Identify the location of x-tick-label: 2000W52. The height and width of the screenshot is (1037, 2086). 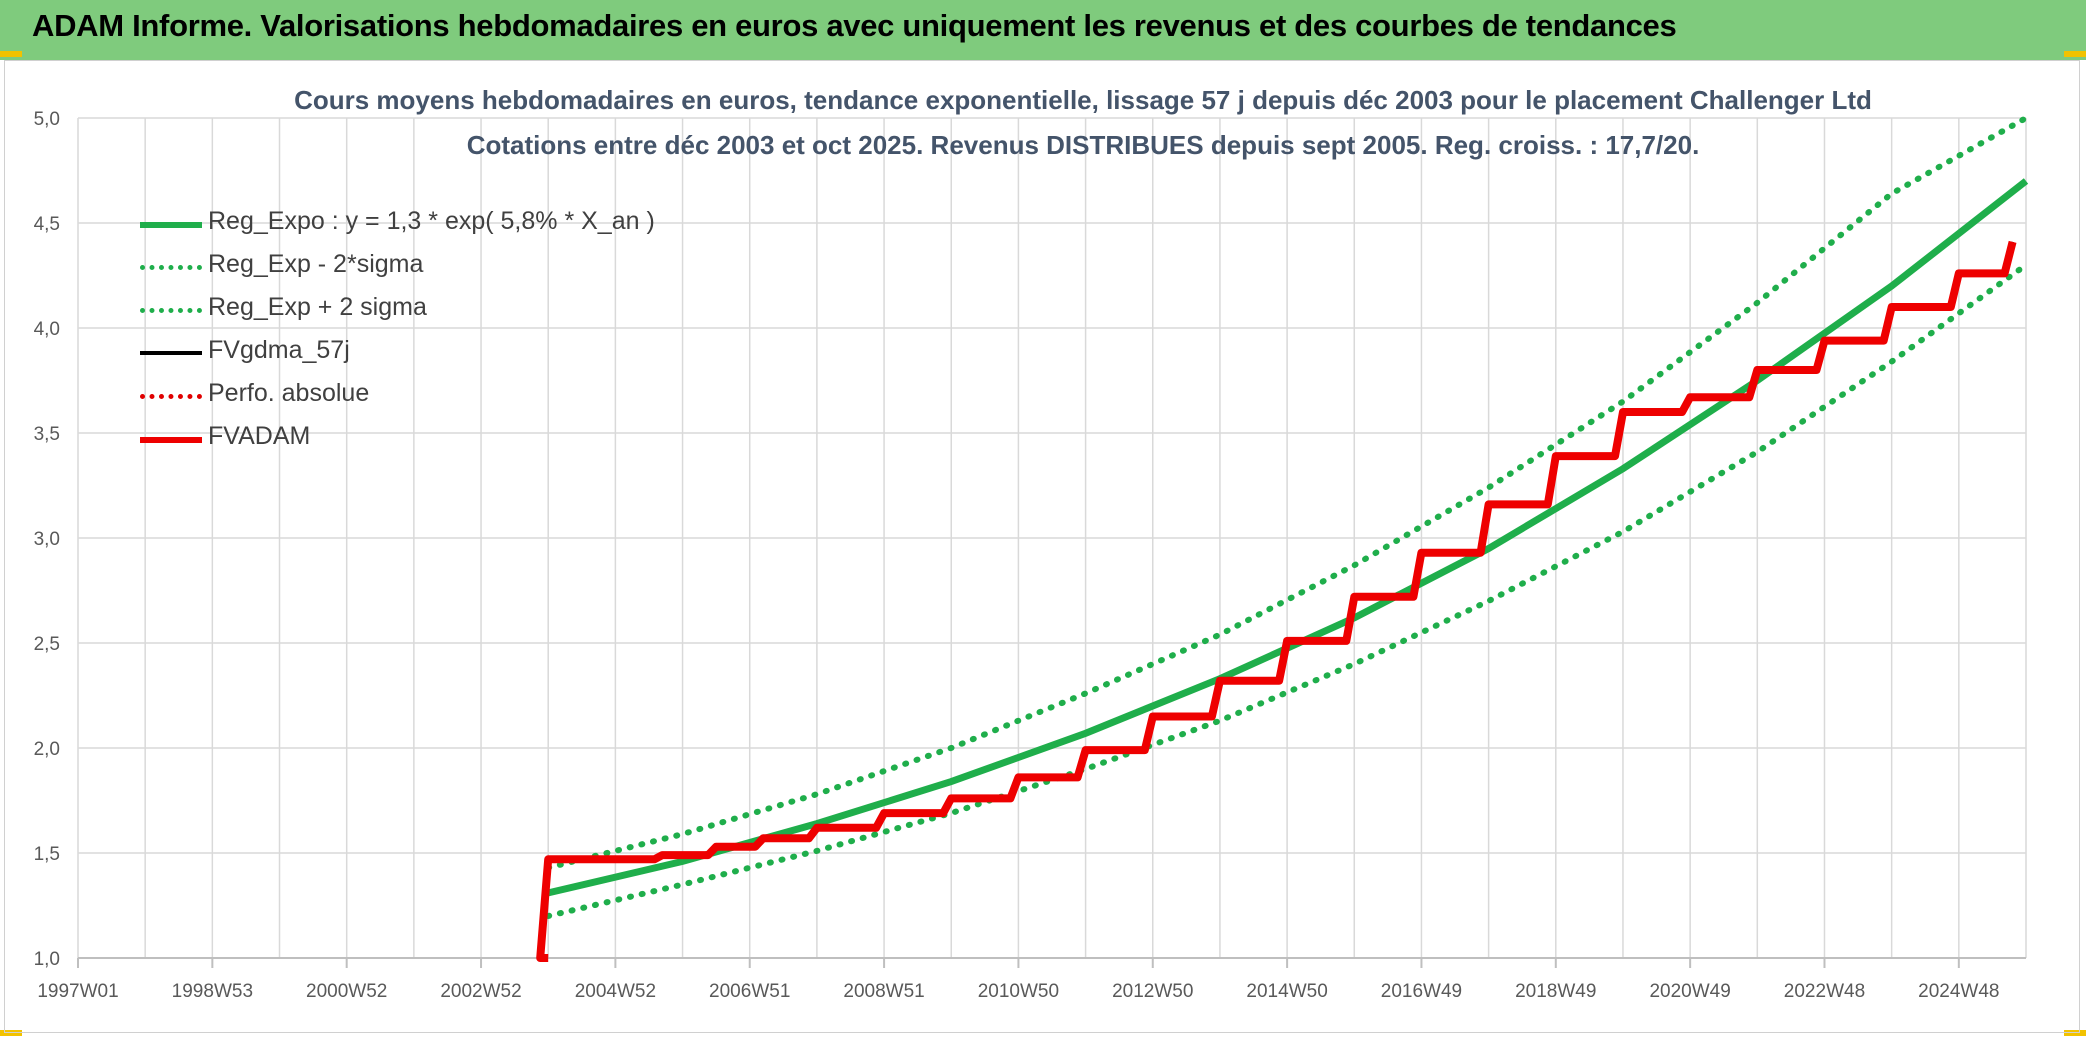
(346, 991).